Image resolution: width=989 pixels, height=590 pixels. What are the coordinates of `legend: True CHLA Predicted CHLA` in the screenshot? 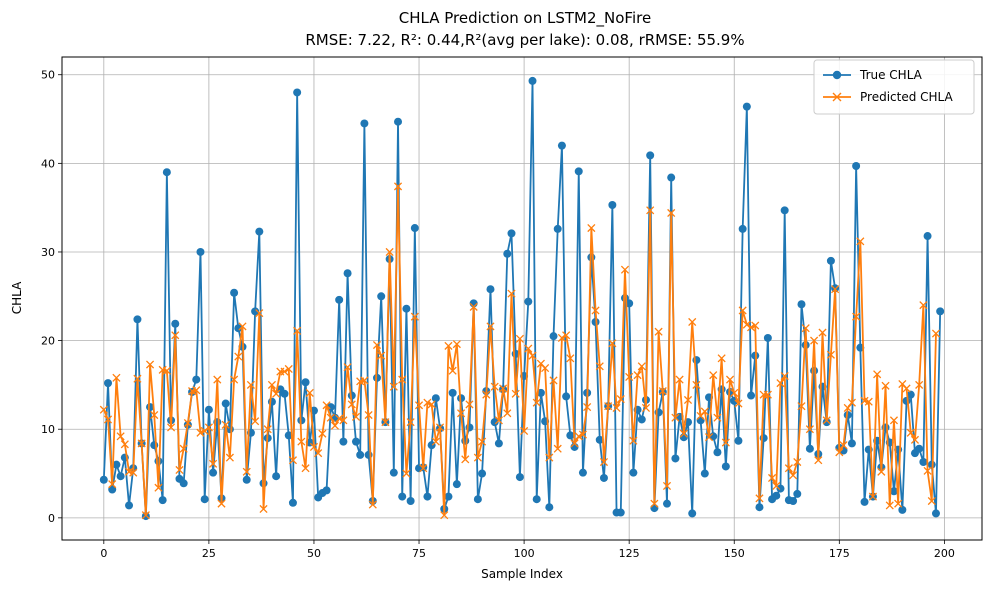 It's located at (894, 87).